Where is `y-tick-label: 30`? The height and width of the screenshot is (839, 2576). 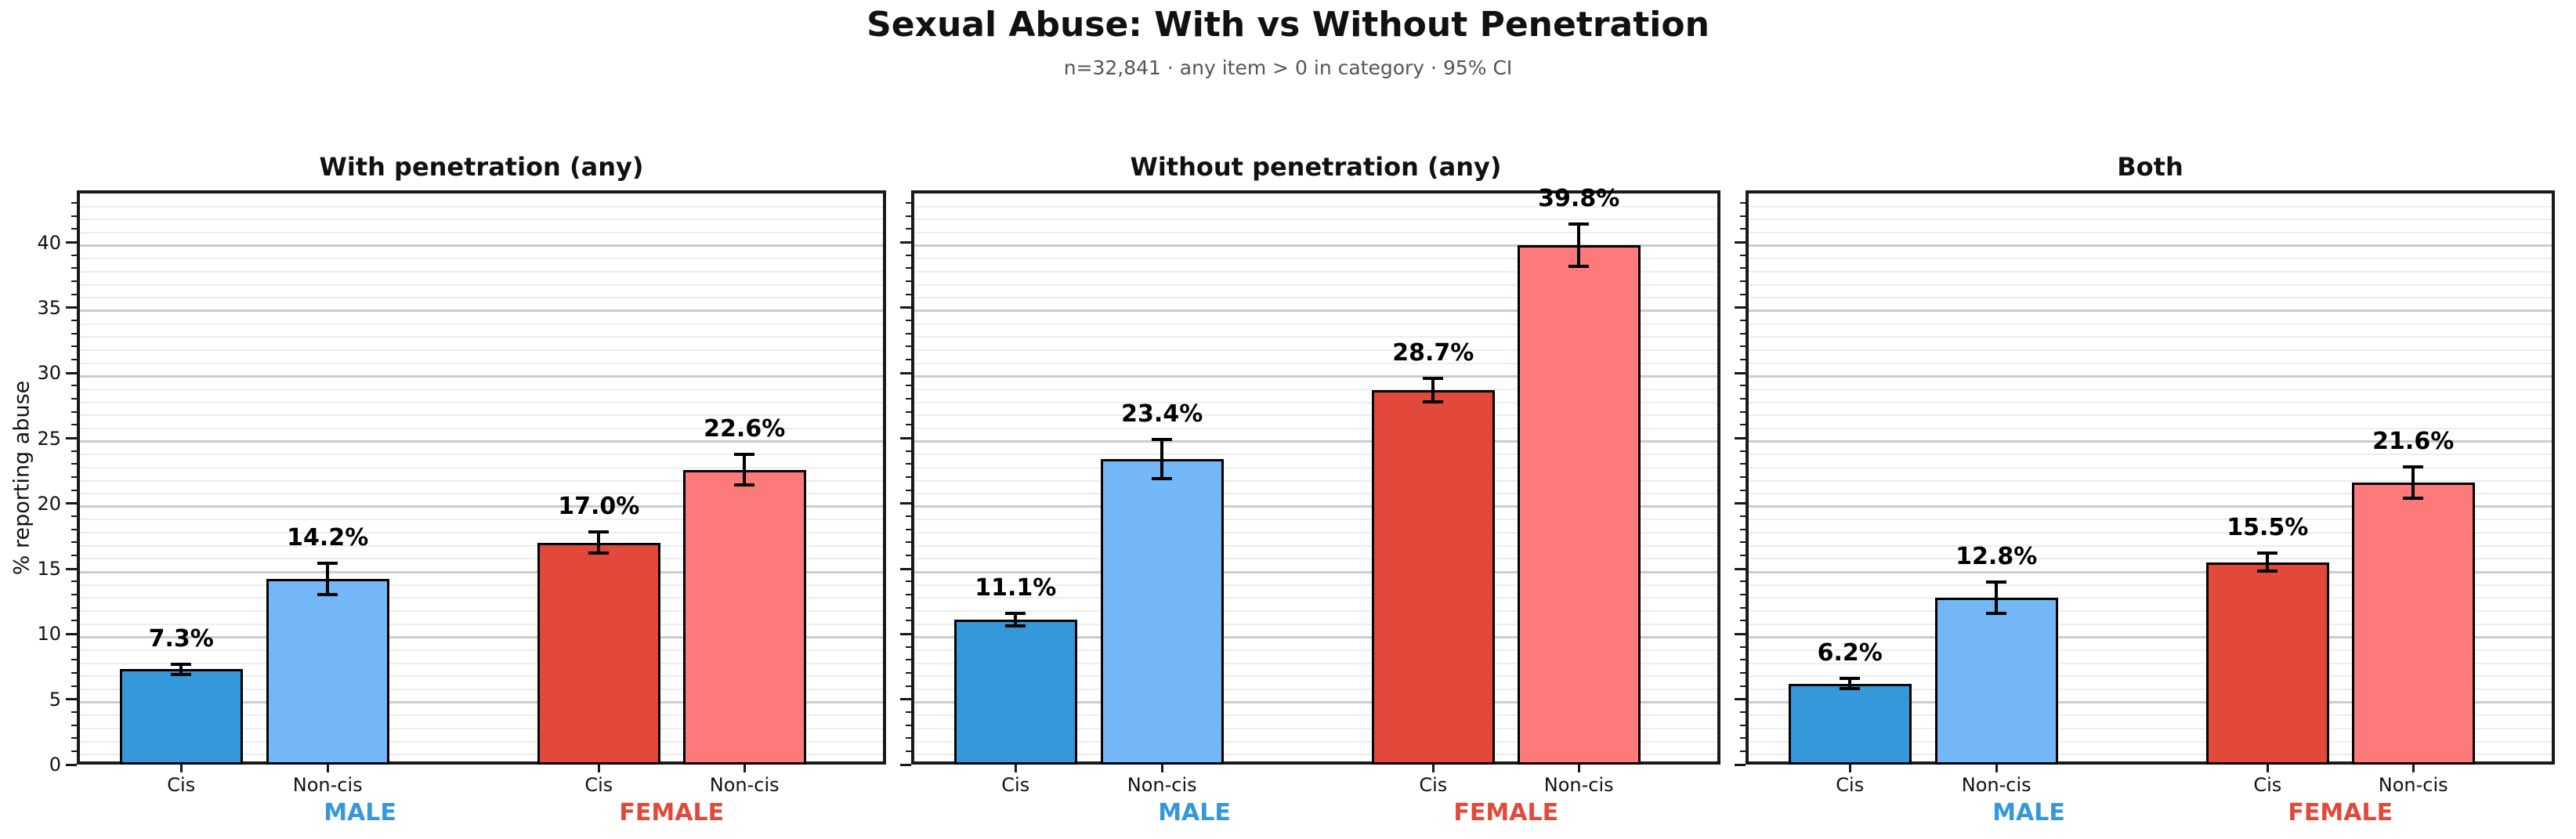
y-tick-label: 30 is located at coordinates (49, 373).